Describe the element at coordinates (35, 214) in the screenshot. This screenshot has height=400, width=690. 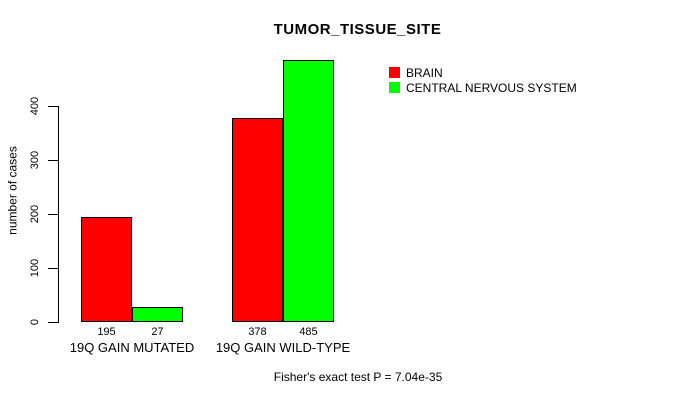
I see `y-tick-label-200: 200` at that location.